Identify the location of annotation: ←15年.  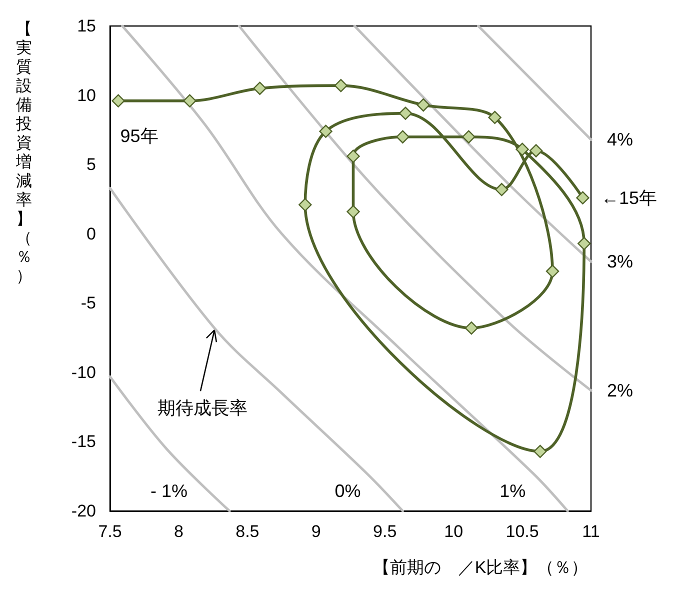
(629, 198).